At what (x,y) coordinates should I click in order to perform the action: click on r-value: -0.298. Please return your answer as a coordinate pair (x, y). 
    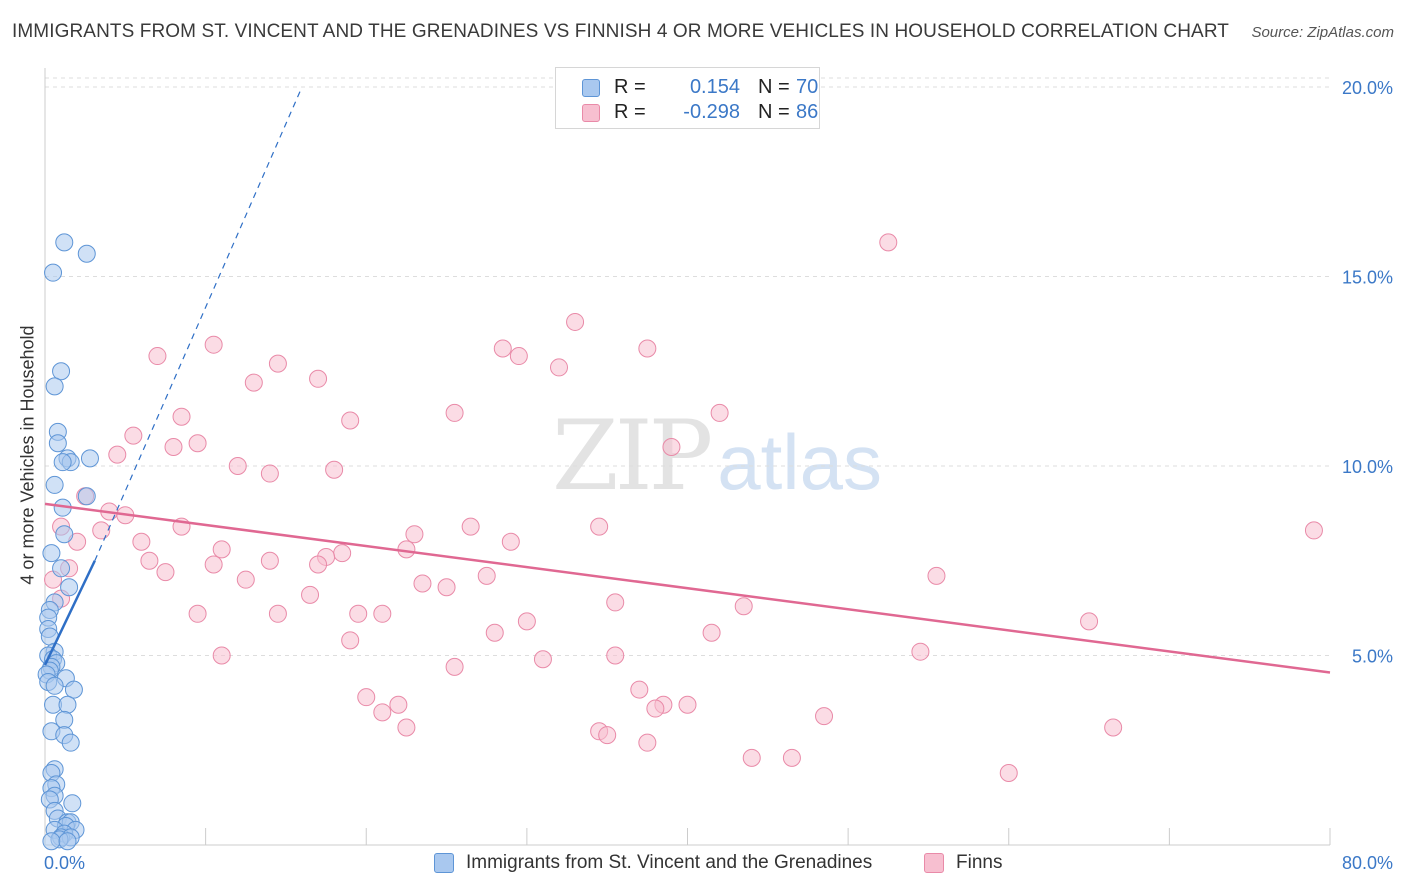
    Looking at the image, I should click on (711, 112).